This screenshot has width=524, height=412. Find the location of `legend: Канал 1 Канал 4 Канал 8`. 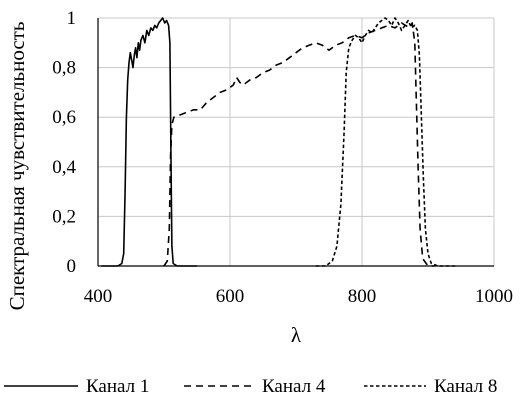

legend: Канал 1 Канал 4 Канал 8 is located at coordinates (250, 386).